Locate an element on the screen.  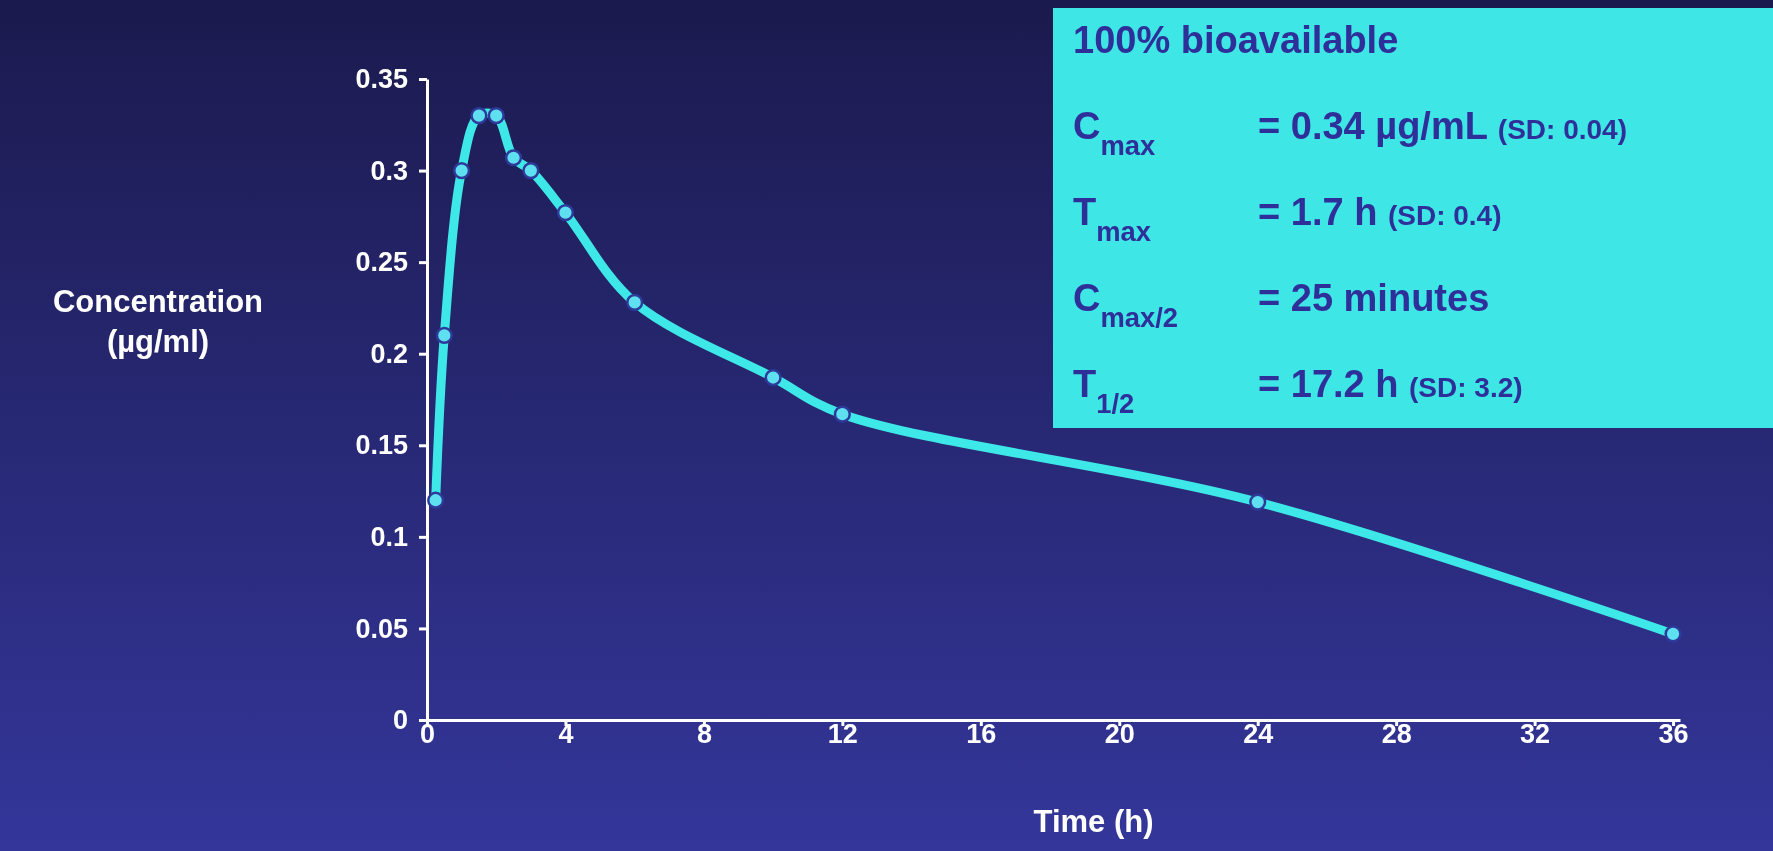
x-tick-label: 0 is located at coordinates (427, 734).